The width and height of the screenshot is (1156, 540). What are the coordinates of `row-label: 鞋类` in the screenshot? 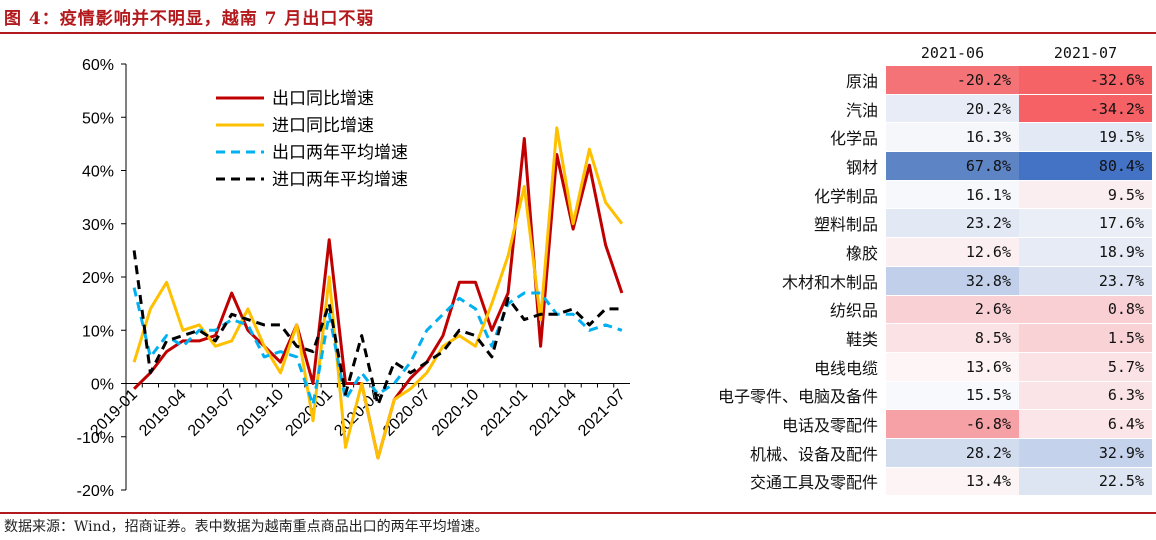 It's located at (861, 340).